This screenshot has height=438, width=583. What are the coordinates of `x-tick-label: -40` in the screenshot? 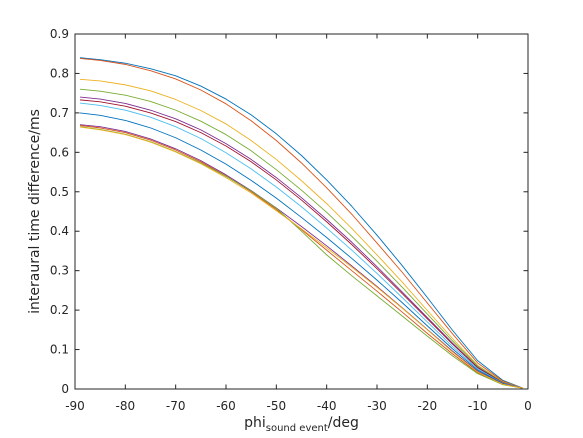 It's located at (327, 406).